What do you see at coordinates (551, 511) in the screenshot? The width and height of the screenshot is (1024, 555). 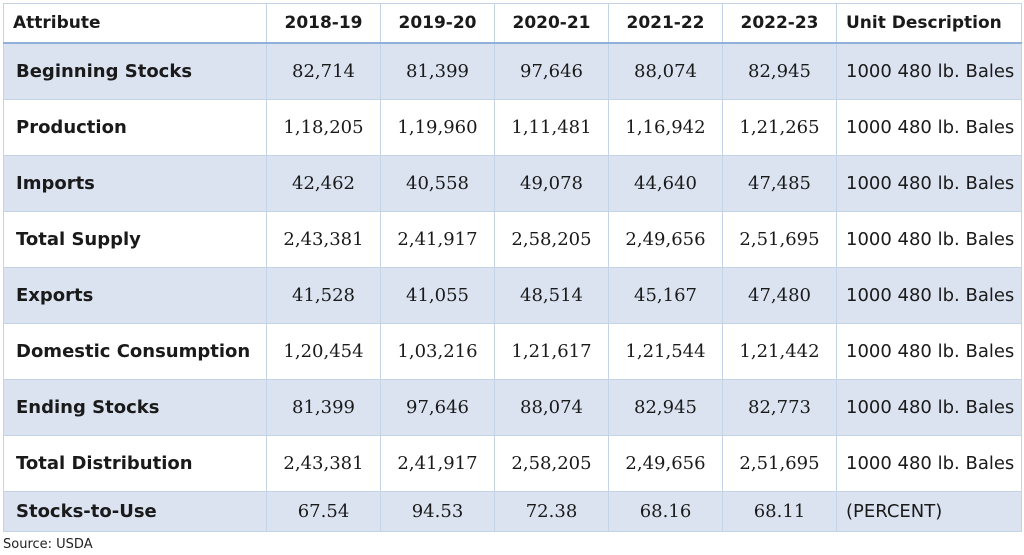 I see `cell-value: 72.38` at bounding box center [551, 511].